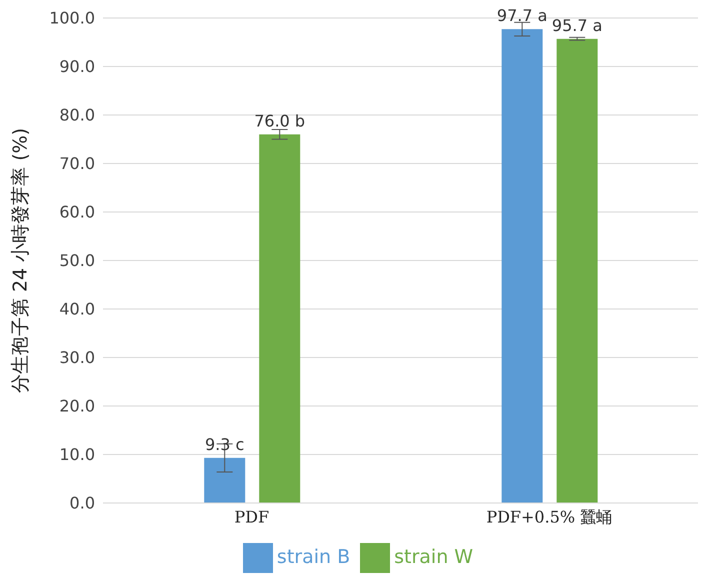 The image size is (710, 580). Describe the element at coordinates (77, 260) in the screenshot. I see `y-tick-label: 50.0` at that location.